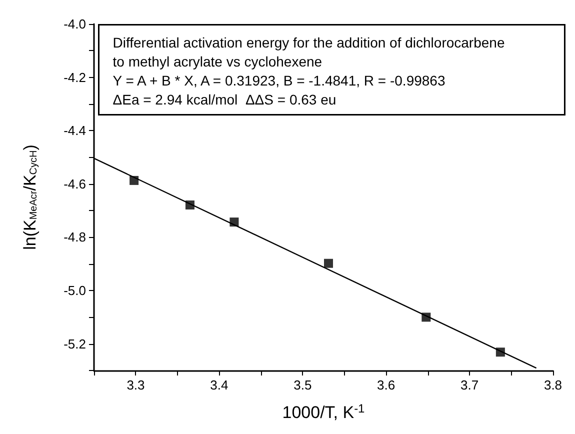  Describe the element at coordinates (135, 385) in the screenshot. I see `x-tick-label: 3.3` at that location.